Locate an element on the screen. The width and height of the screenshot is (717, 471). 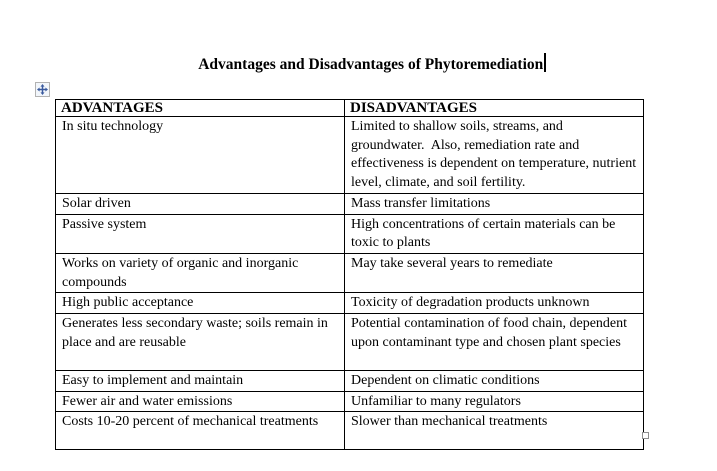
disadvantage-cell: Mass transfer limitations is located at coordinates (494, 203).